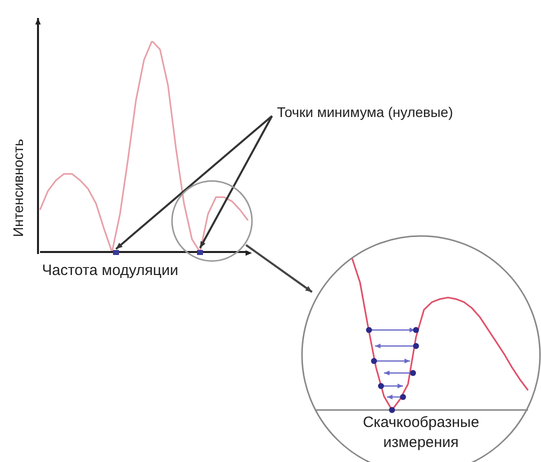  What do you see at coordinates (365, 112) in the screenshot?
I see `text: Точки минимума (нулевые)` at bounding box center [365, 112].